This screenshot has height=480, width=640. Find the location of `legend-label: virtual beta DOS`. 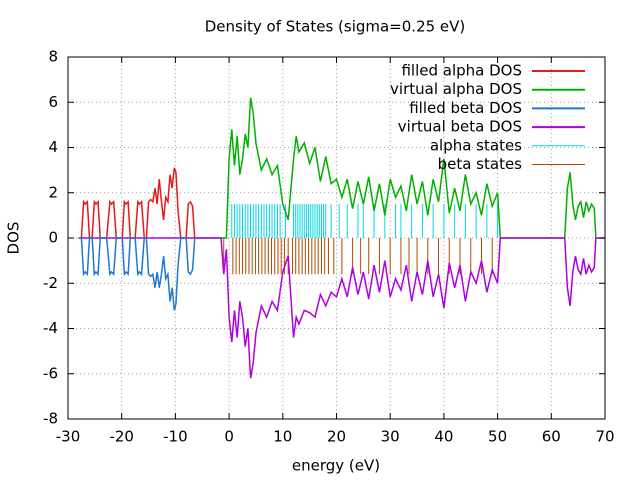

legend-label: virtual beta DOS is located at coordinates (460, 127).